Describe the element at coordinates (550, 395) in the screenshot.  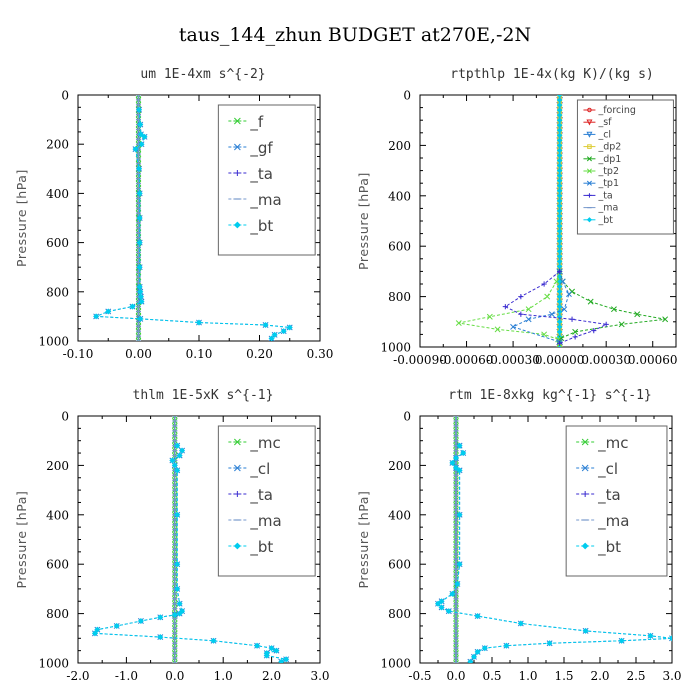
I see `panel-title: rtm 1E-8xkg kg^{-1} s^{-1}` at that location.